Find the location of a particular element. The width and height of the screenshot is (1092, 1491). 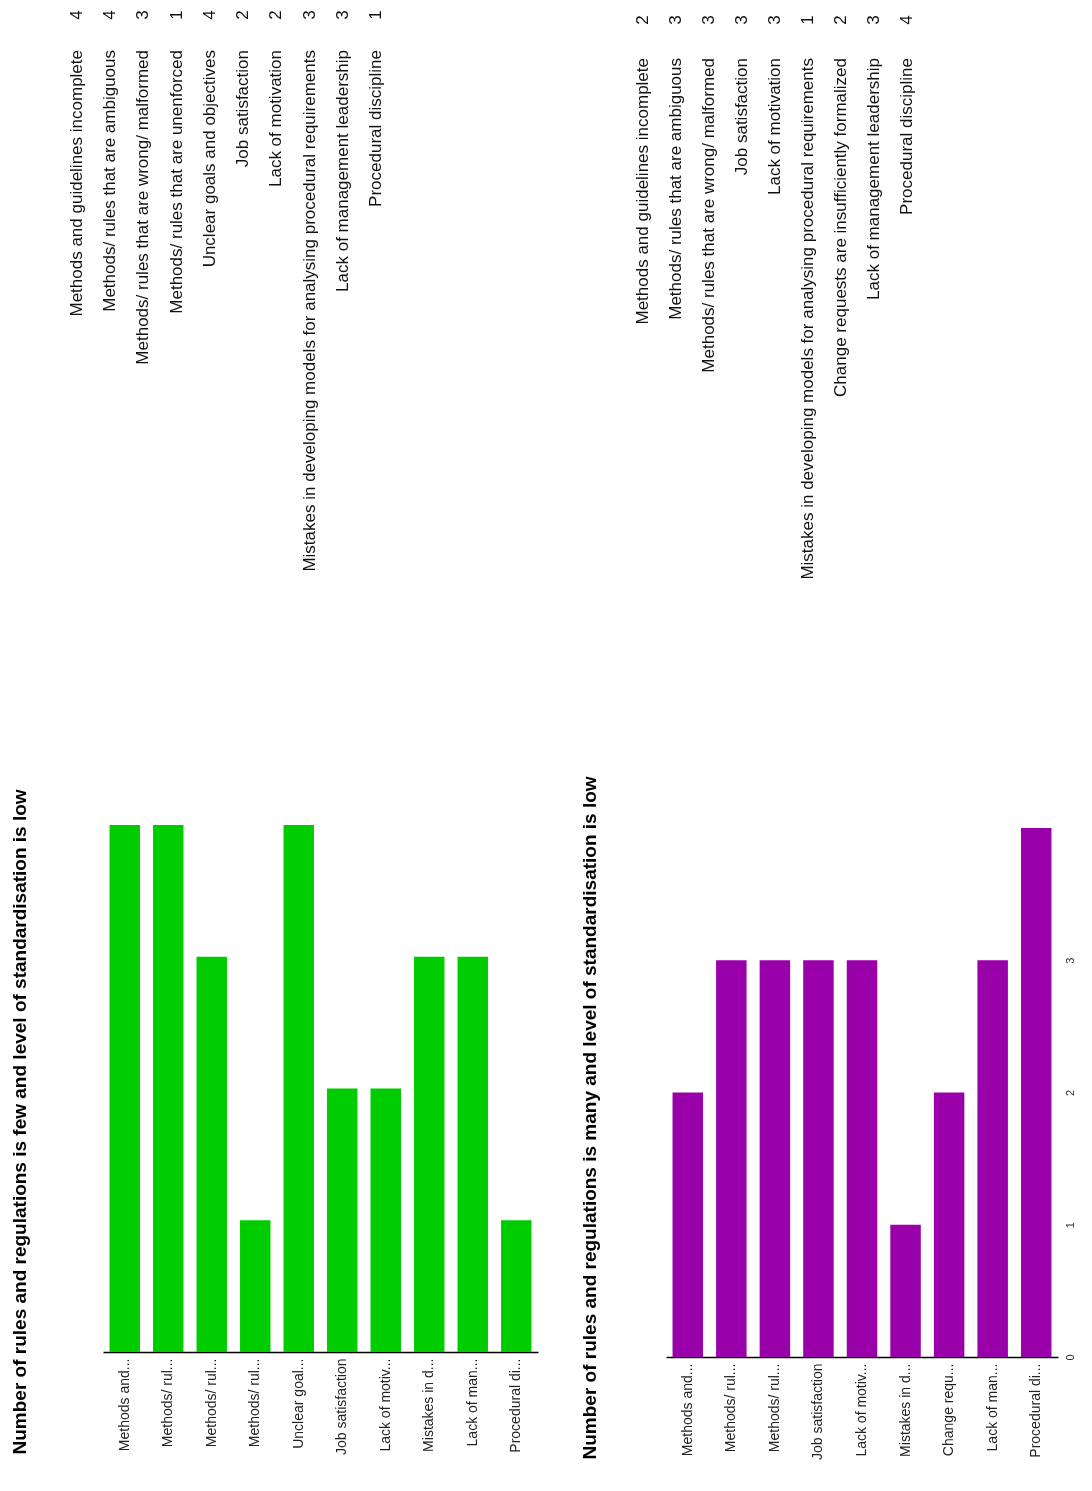

text: Number of rules and regulations is many and level of standardisation is low is located at coordinates (589, 1118).